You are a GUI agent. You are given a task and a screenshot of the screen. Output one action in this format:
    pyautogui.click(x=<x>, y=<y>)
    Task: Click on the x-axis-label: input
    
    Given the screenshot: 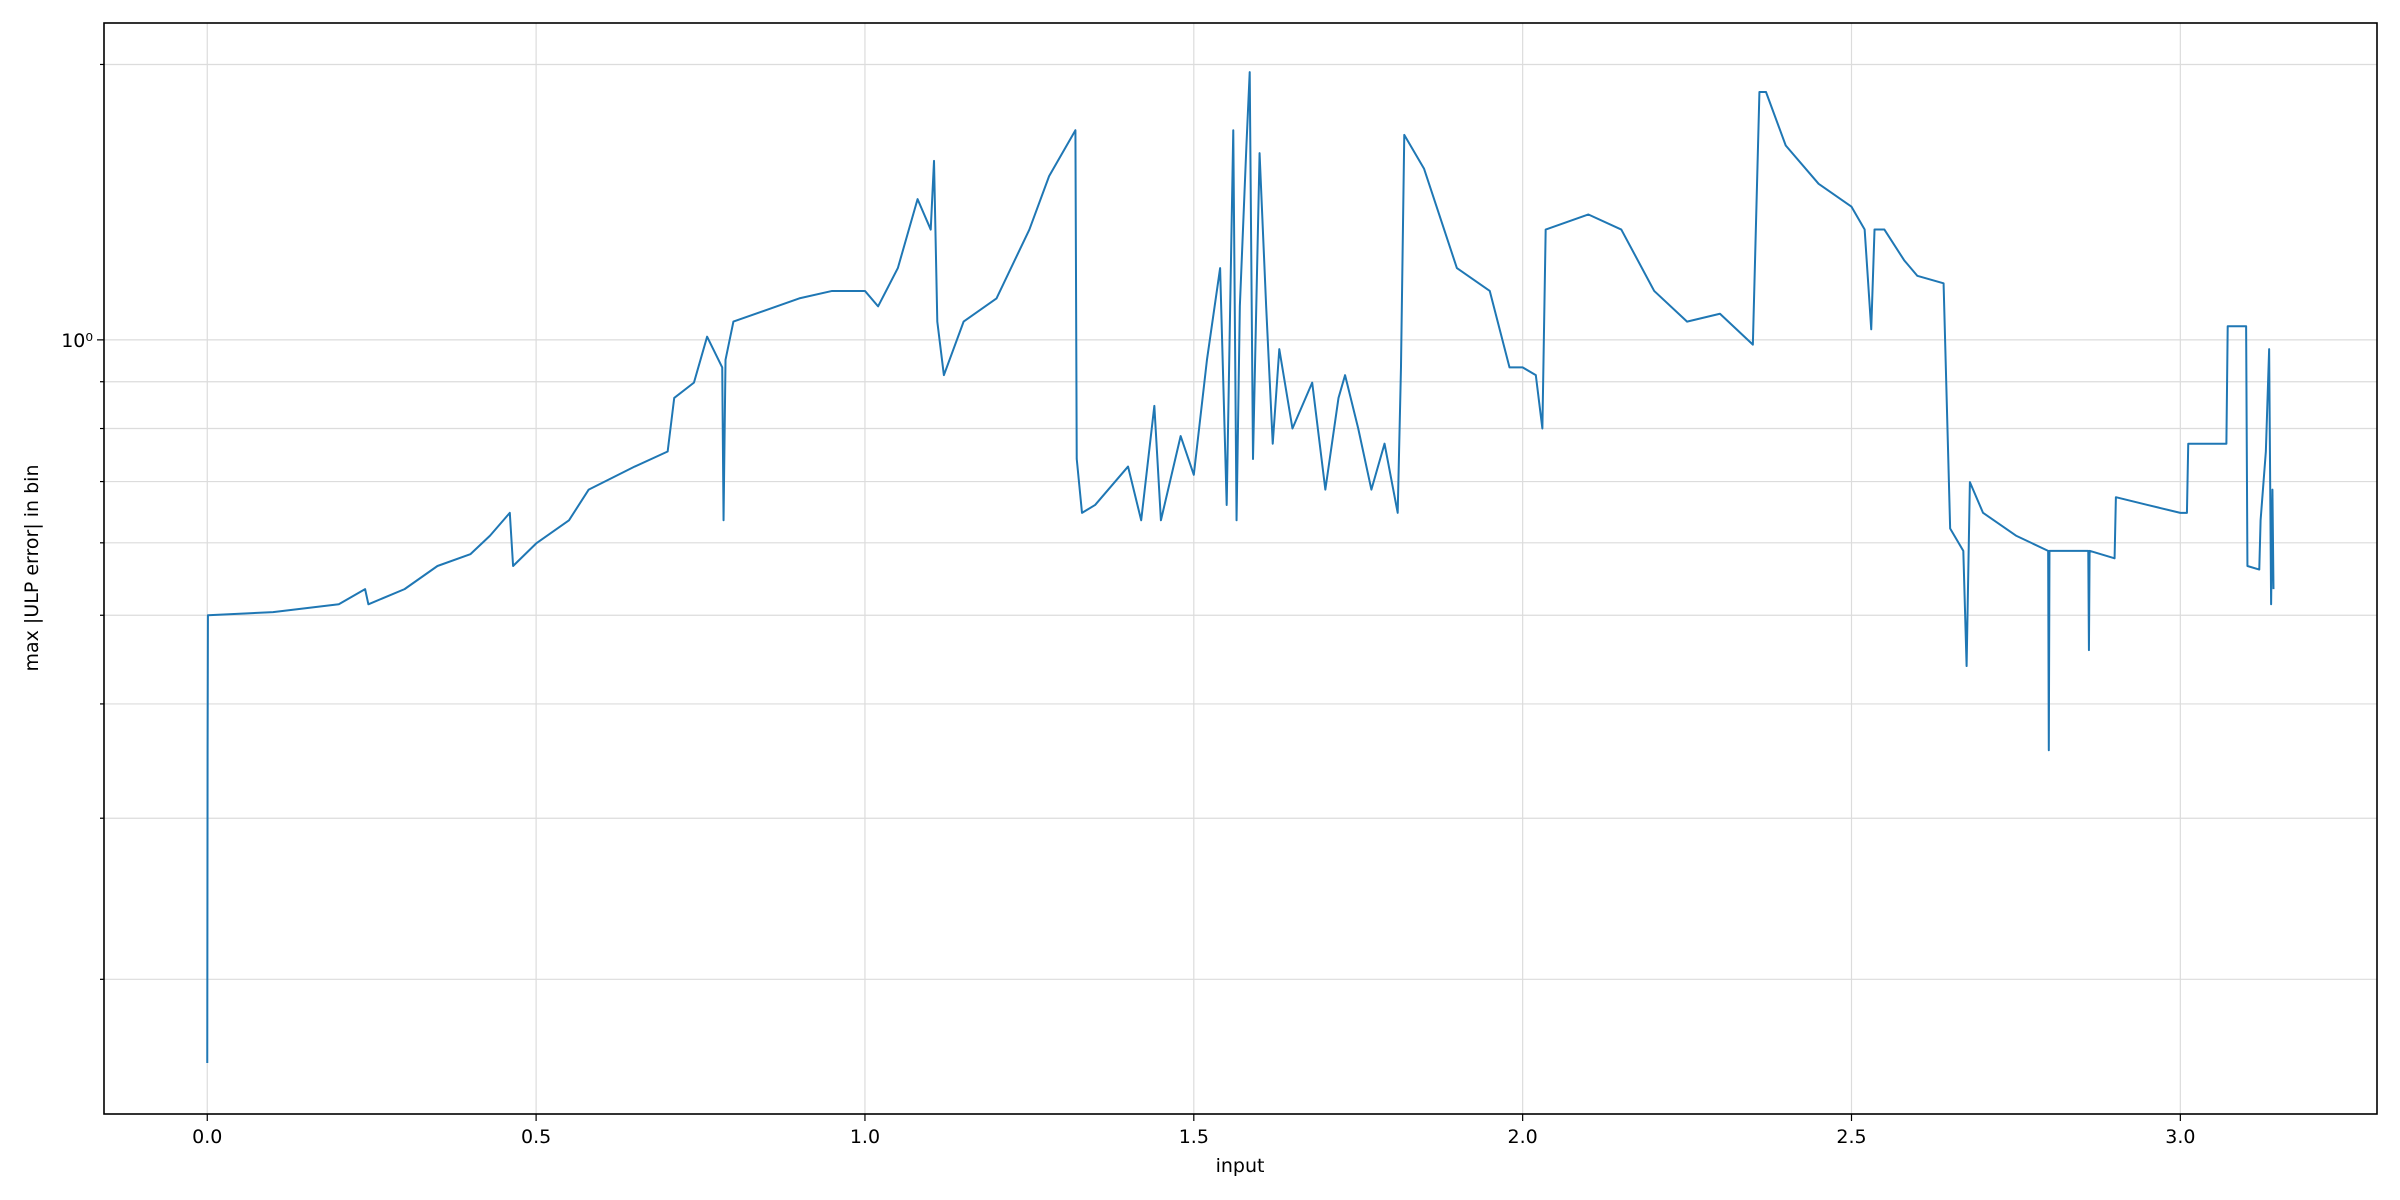 What is the action you would take?
    pyautogui.click(x=1240, y=1166)
    